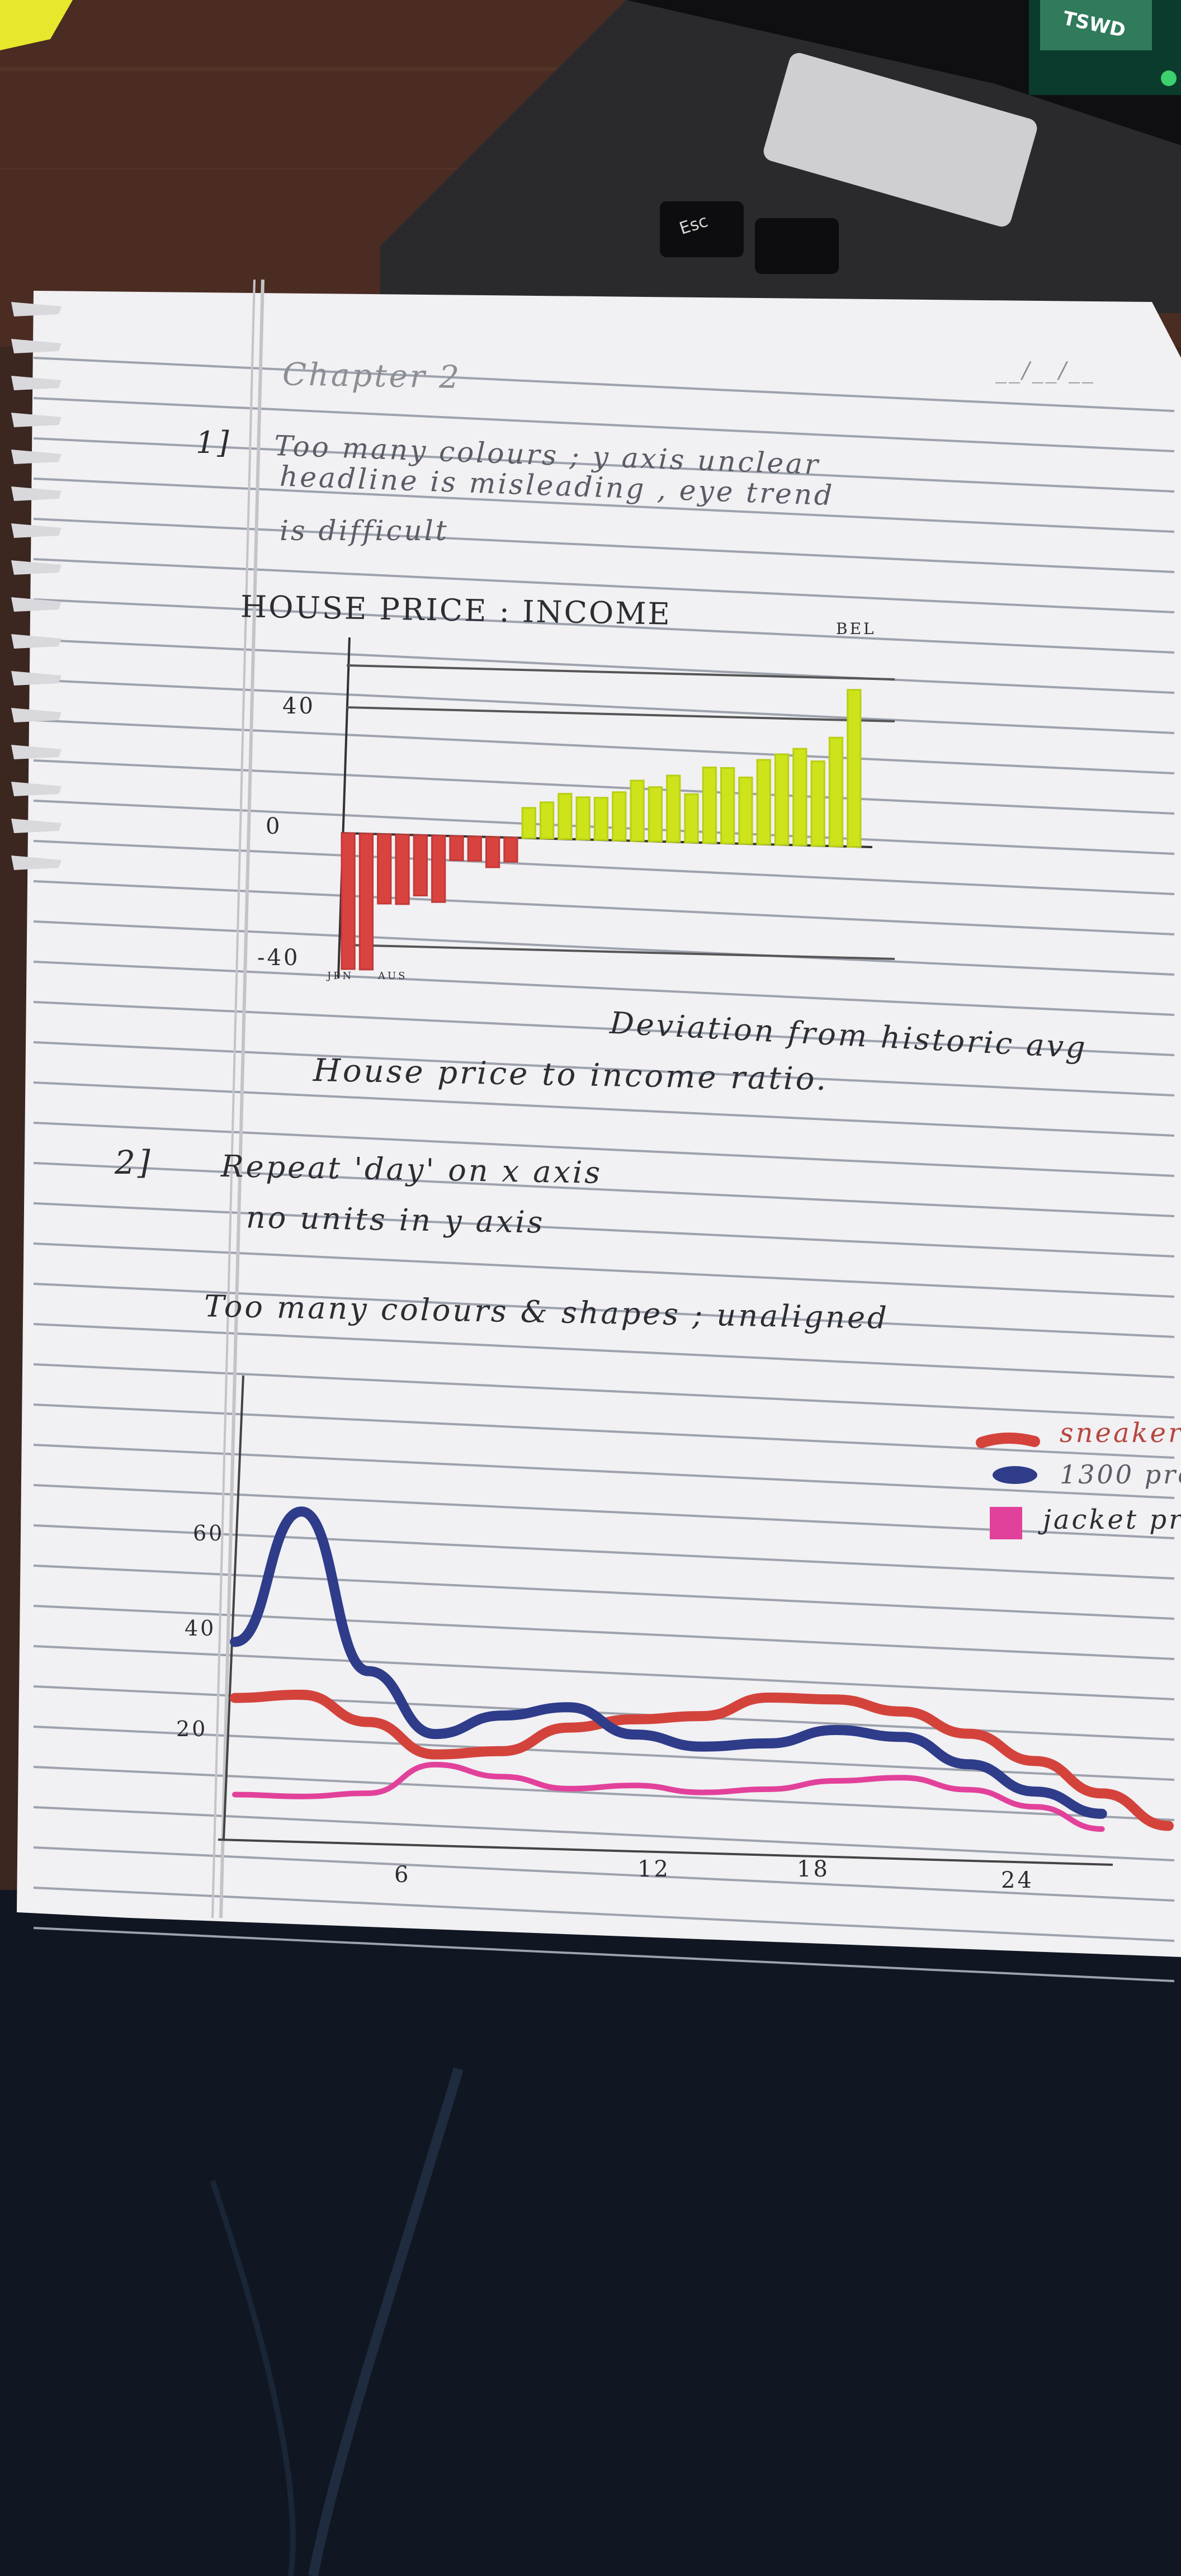  I want to click on line-chart-ytick-label: 20, so click(192, 1729).